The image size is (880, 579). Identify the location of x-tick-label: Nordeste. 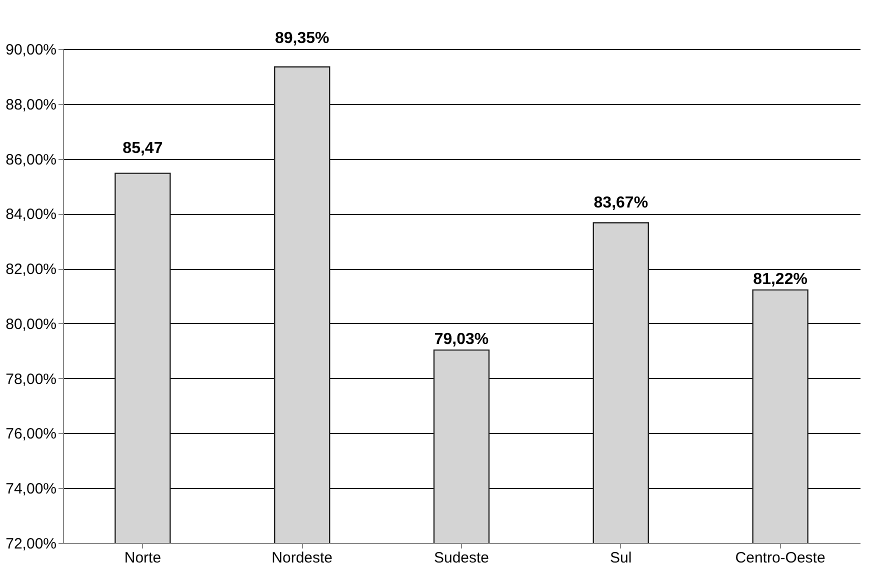
(302, 558).